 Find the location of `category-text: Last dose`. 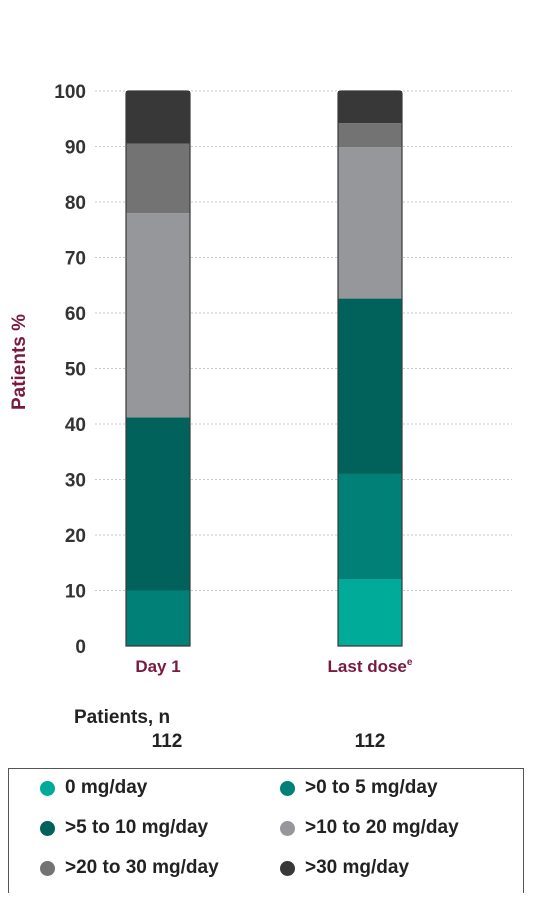

category-text: Last dose is located at coordinates (367, 666).